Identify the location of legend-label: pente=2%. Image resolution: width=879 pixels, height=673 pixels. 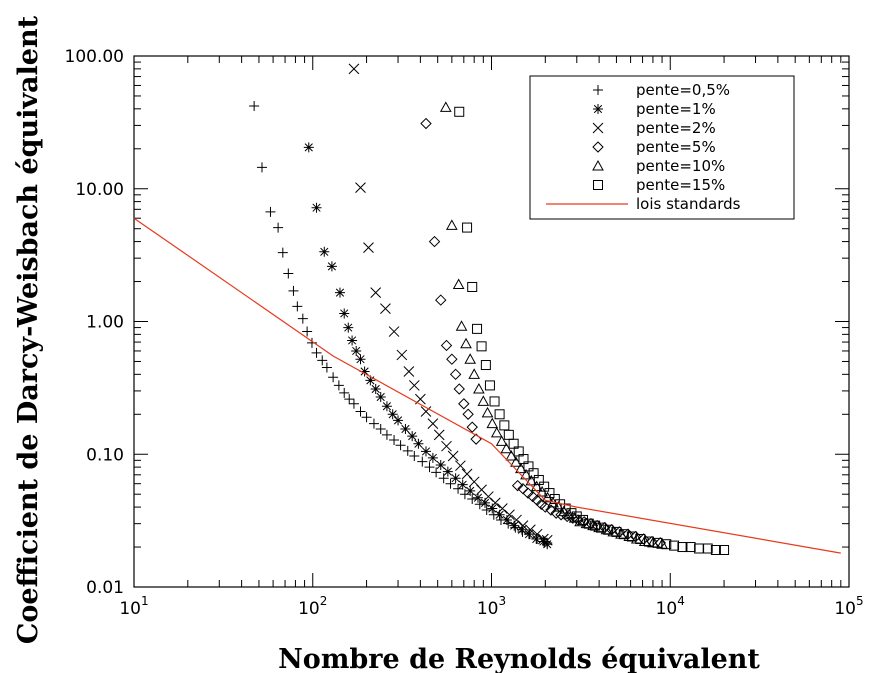
(676, 128).